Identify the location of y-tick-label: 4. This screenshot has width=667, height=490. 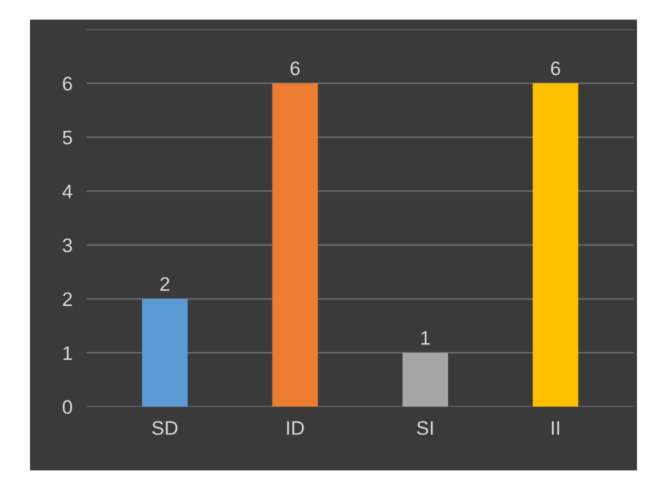
(67, 191).